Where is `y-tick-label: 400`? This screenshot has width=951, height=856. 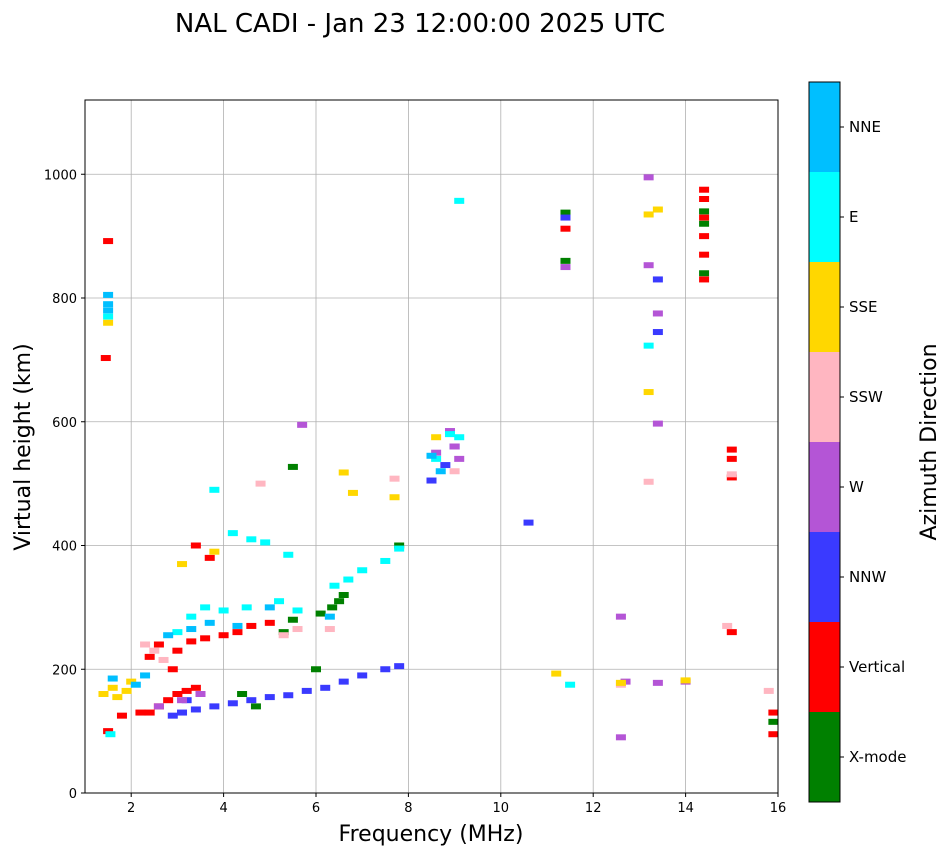 y-tick-label: 400 is located at coordinates (64, 547).